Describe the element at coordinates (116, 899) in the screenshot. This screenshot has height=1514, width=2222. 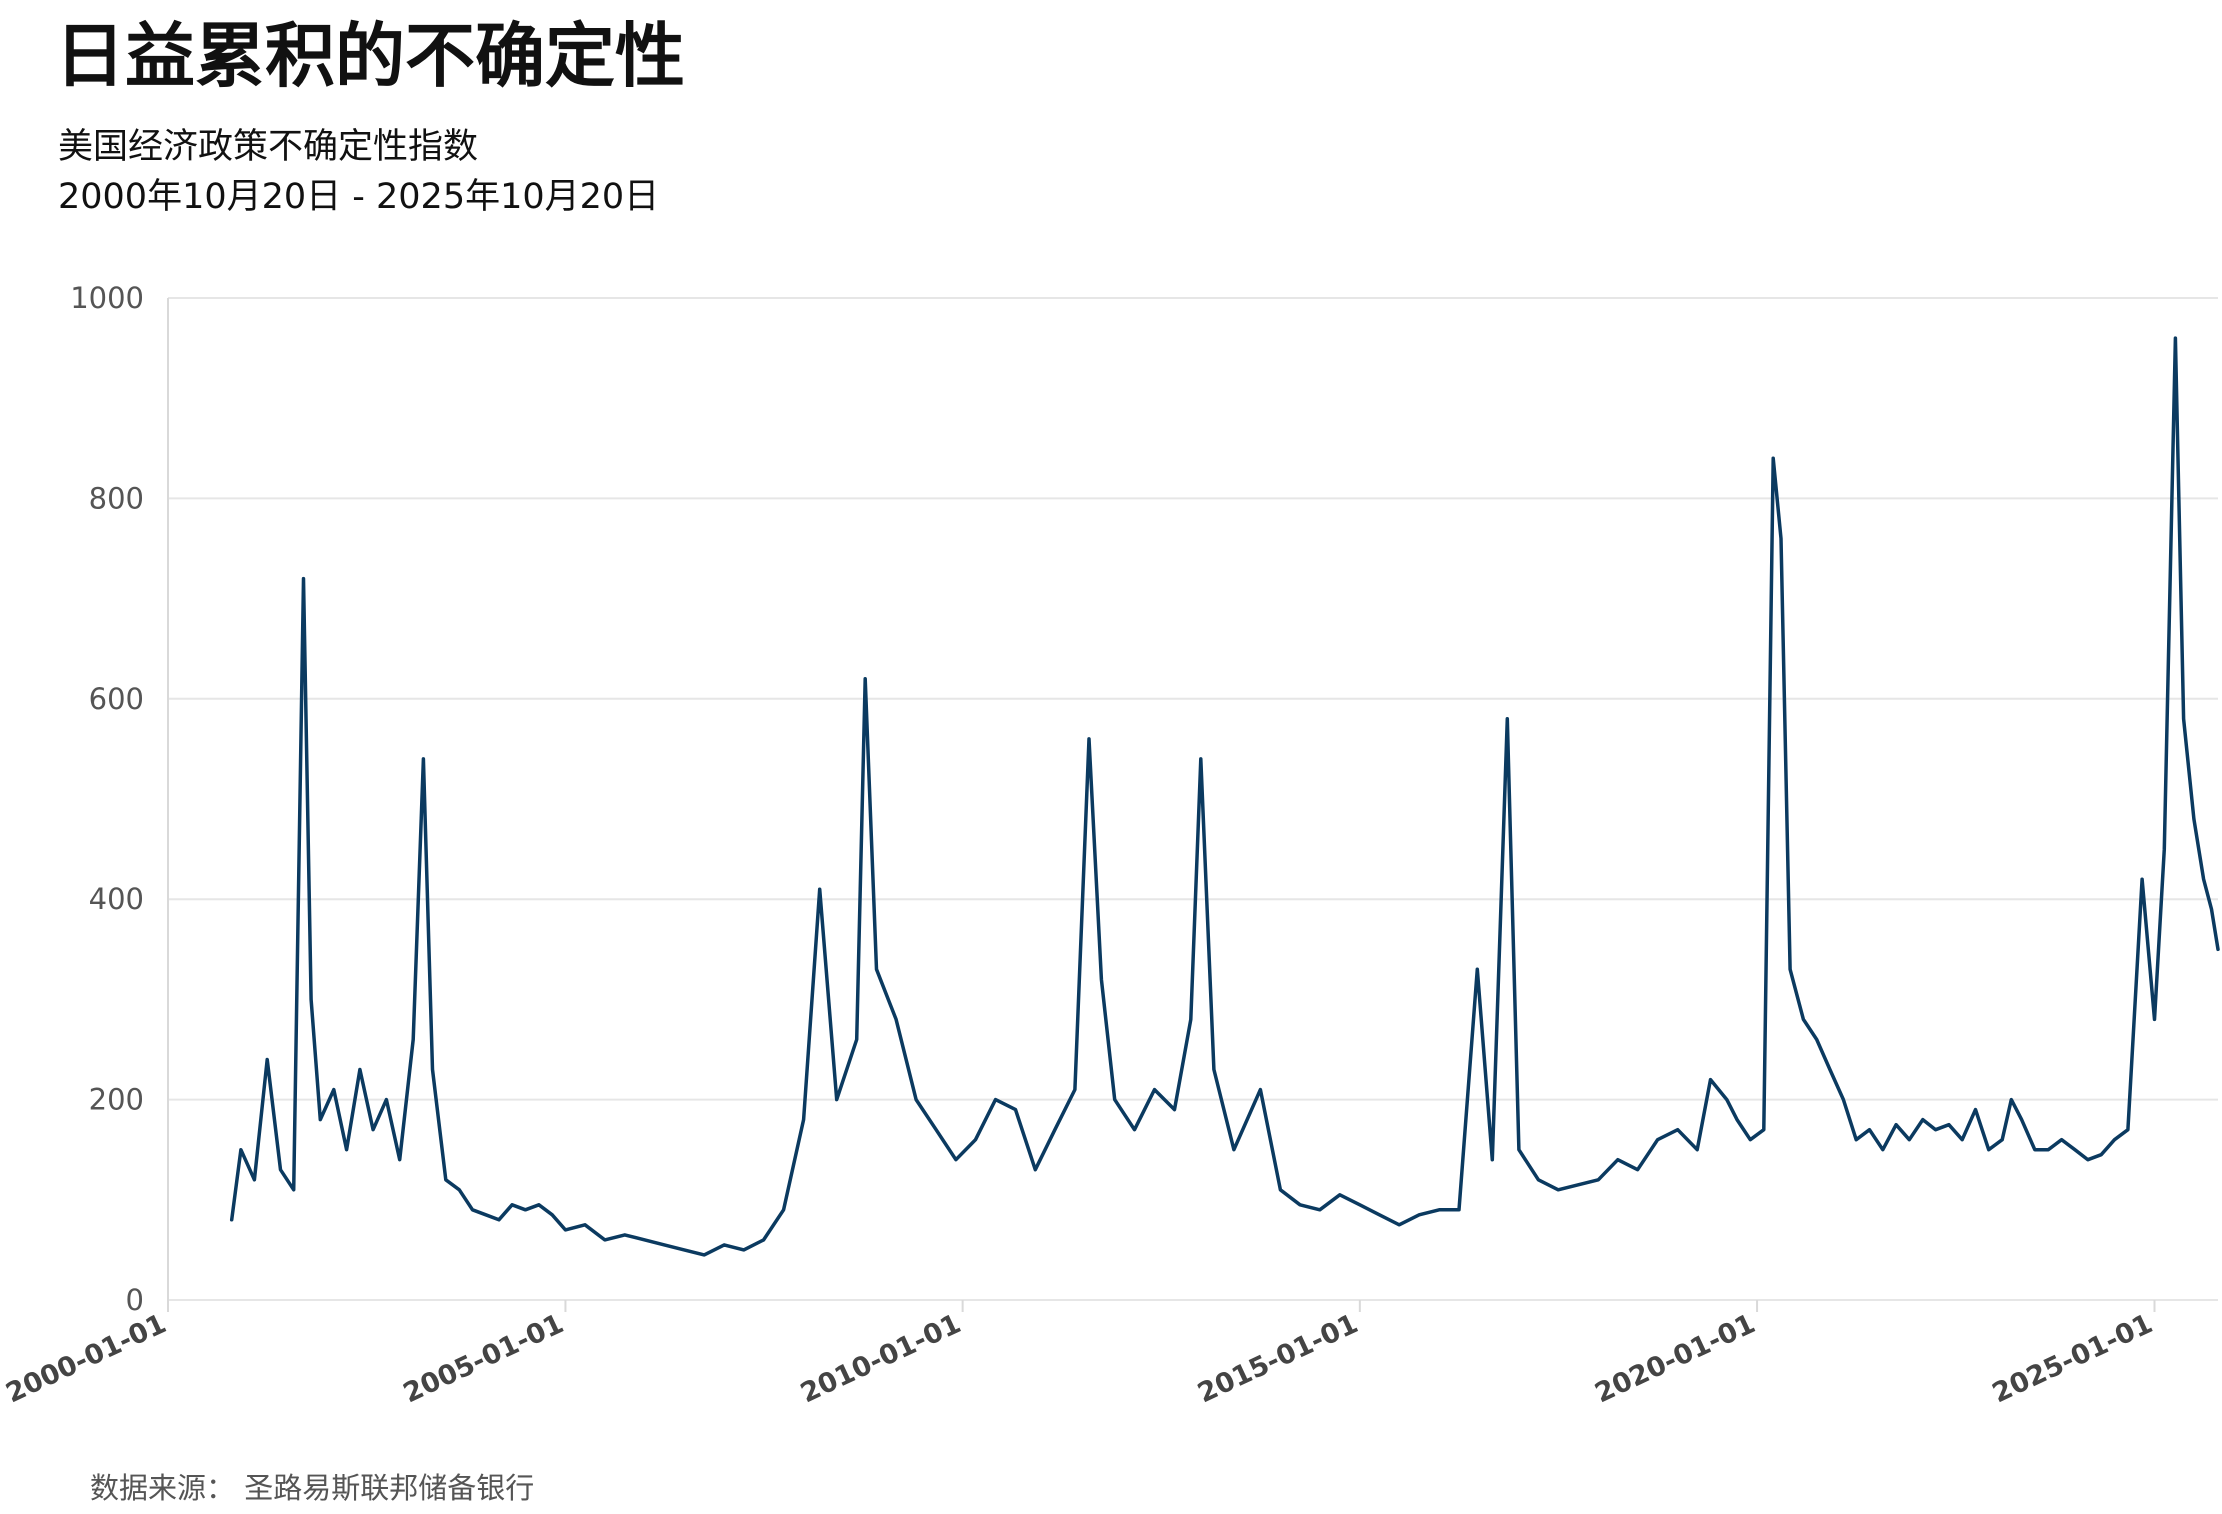
I see `y-tick-label: 400` at that location.